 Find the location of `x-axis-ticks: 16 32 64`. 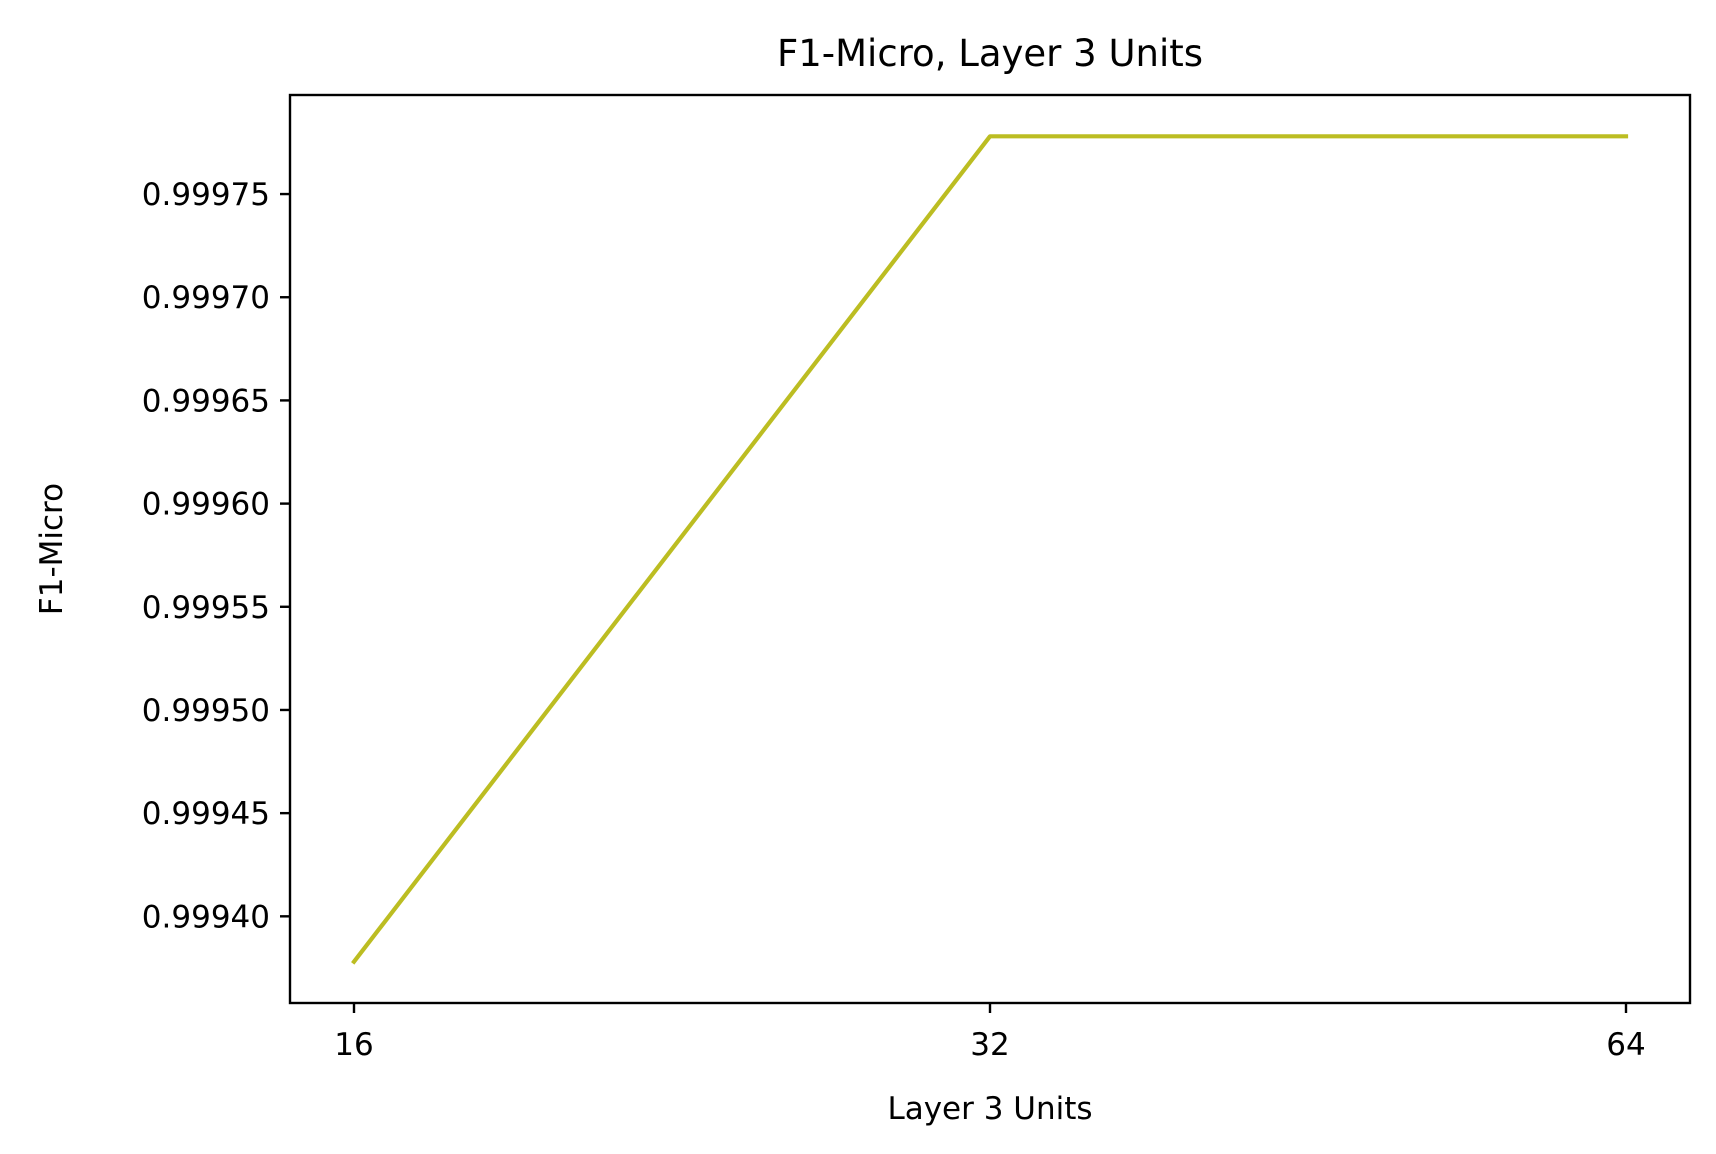

x-axis-ticks: 16 32 64 is located at coordinates (990, 1033).